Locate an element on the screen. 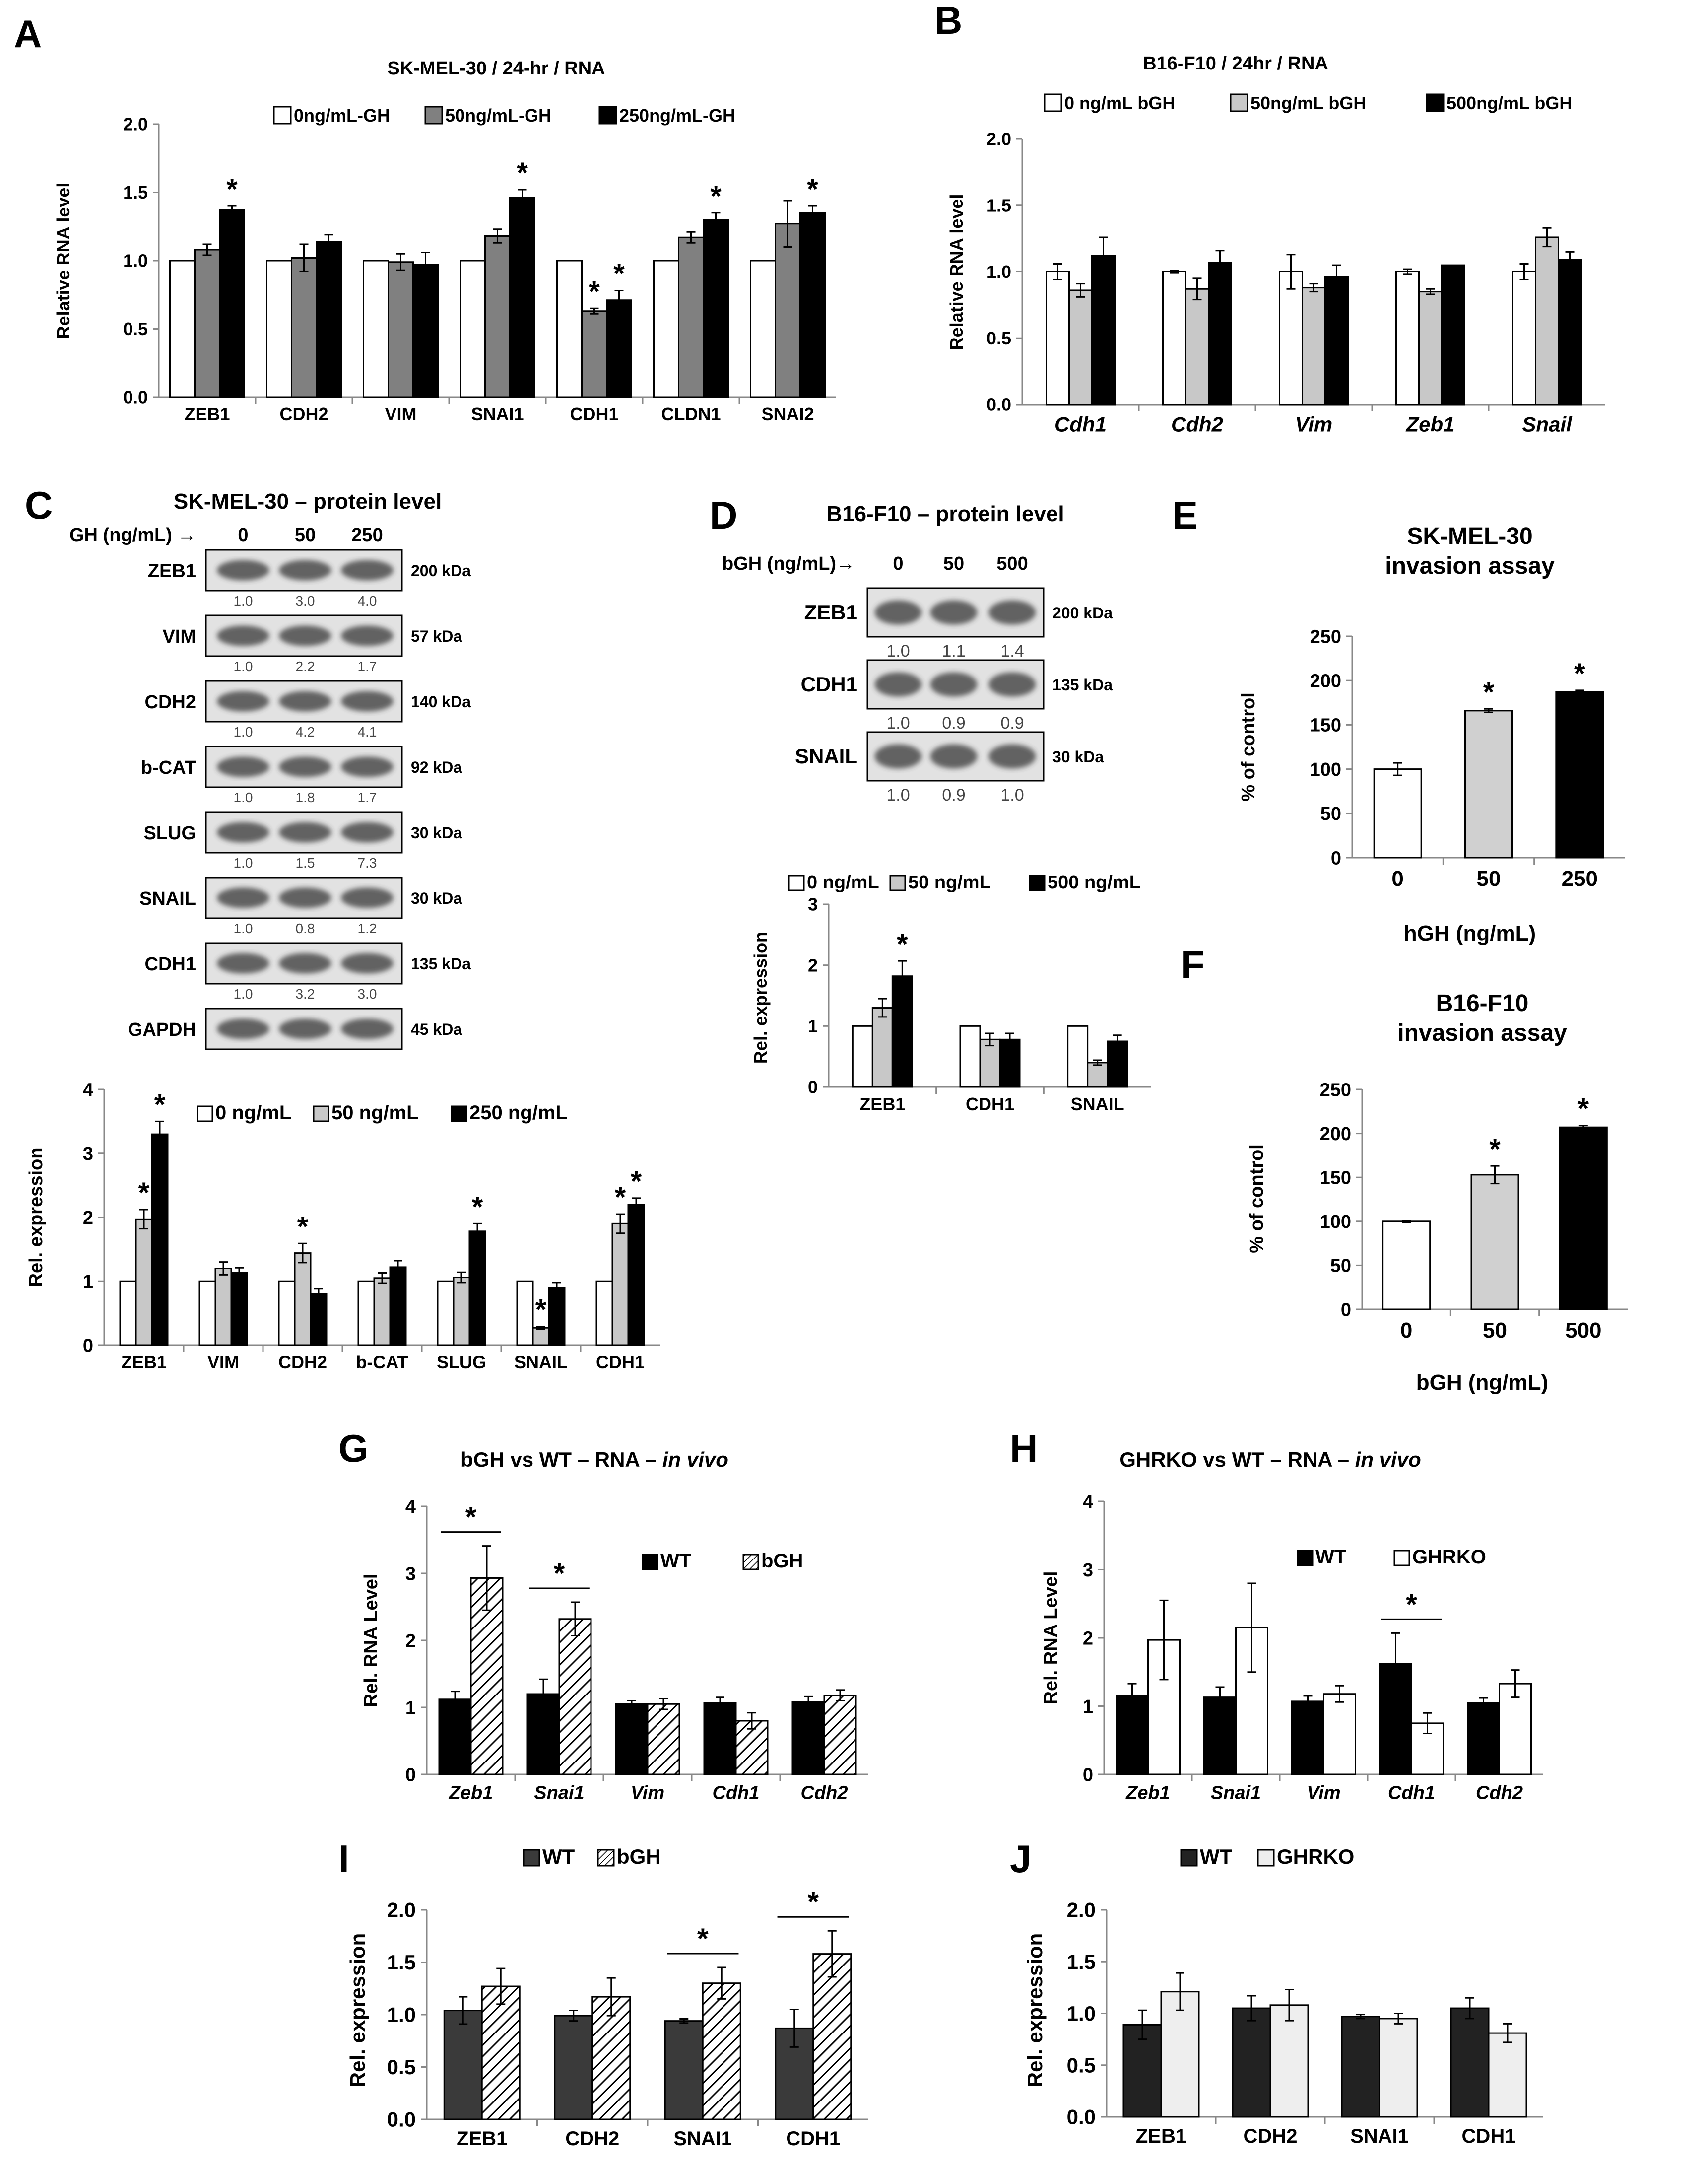 Image resolution: width=1708 pixels, height=2169 pixels. bar-I-SNAI1-WT is located at coordinates (684, 2070).